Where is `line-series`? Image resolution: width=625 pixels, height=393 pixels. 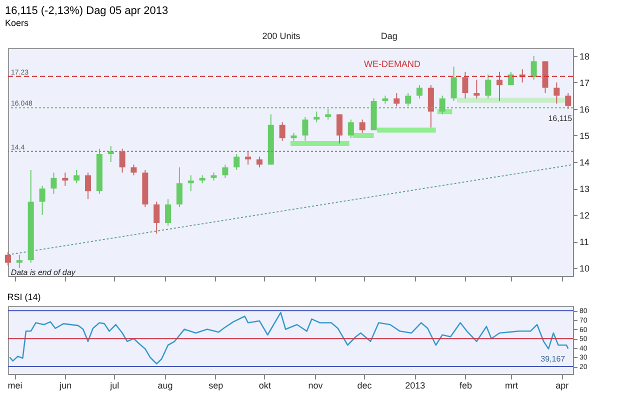 line-series is located at coordinates (288, 338).